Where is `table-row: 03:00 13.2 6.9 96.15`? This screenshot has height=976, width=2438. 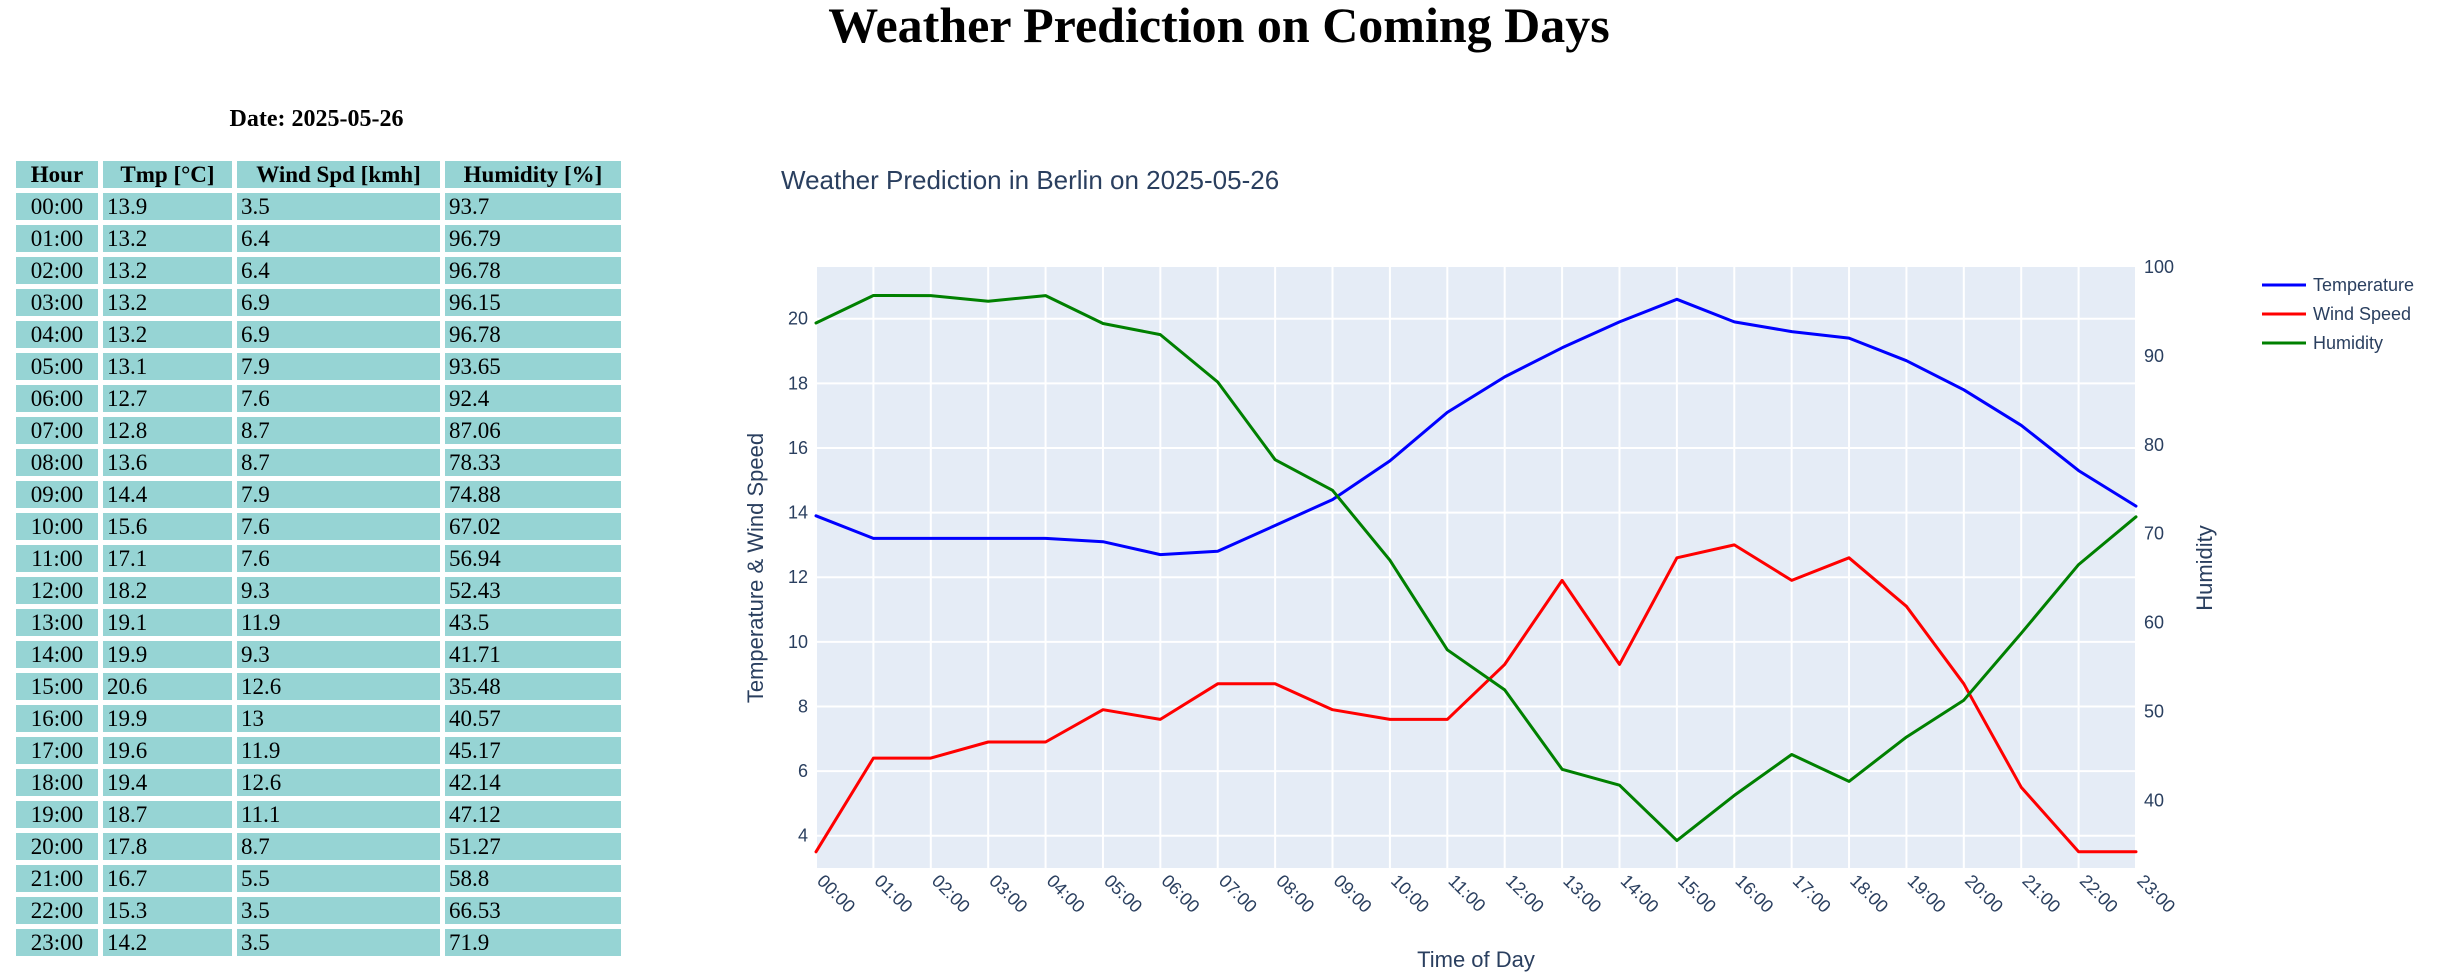 table-row: 03:00 13.2 6.9 96.15 is located at coordinates (318, 302).